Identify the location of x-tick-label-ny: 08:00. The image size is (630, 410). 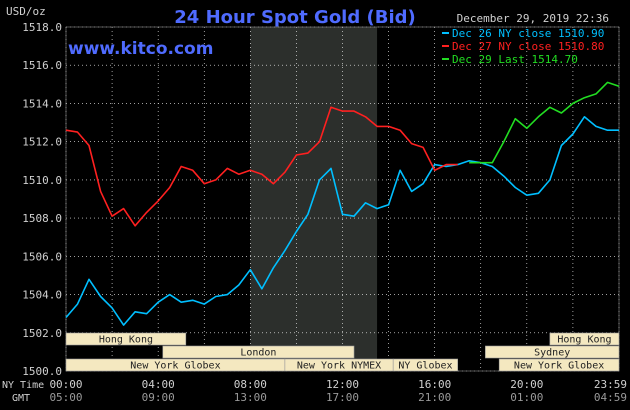
(250, 384).